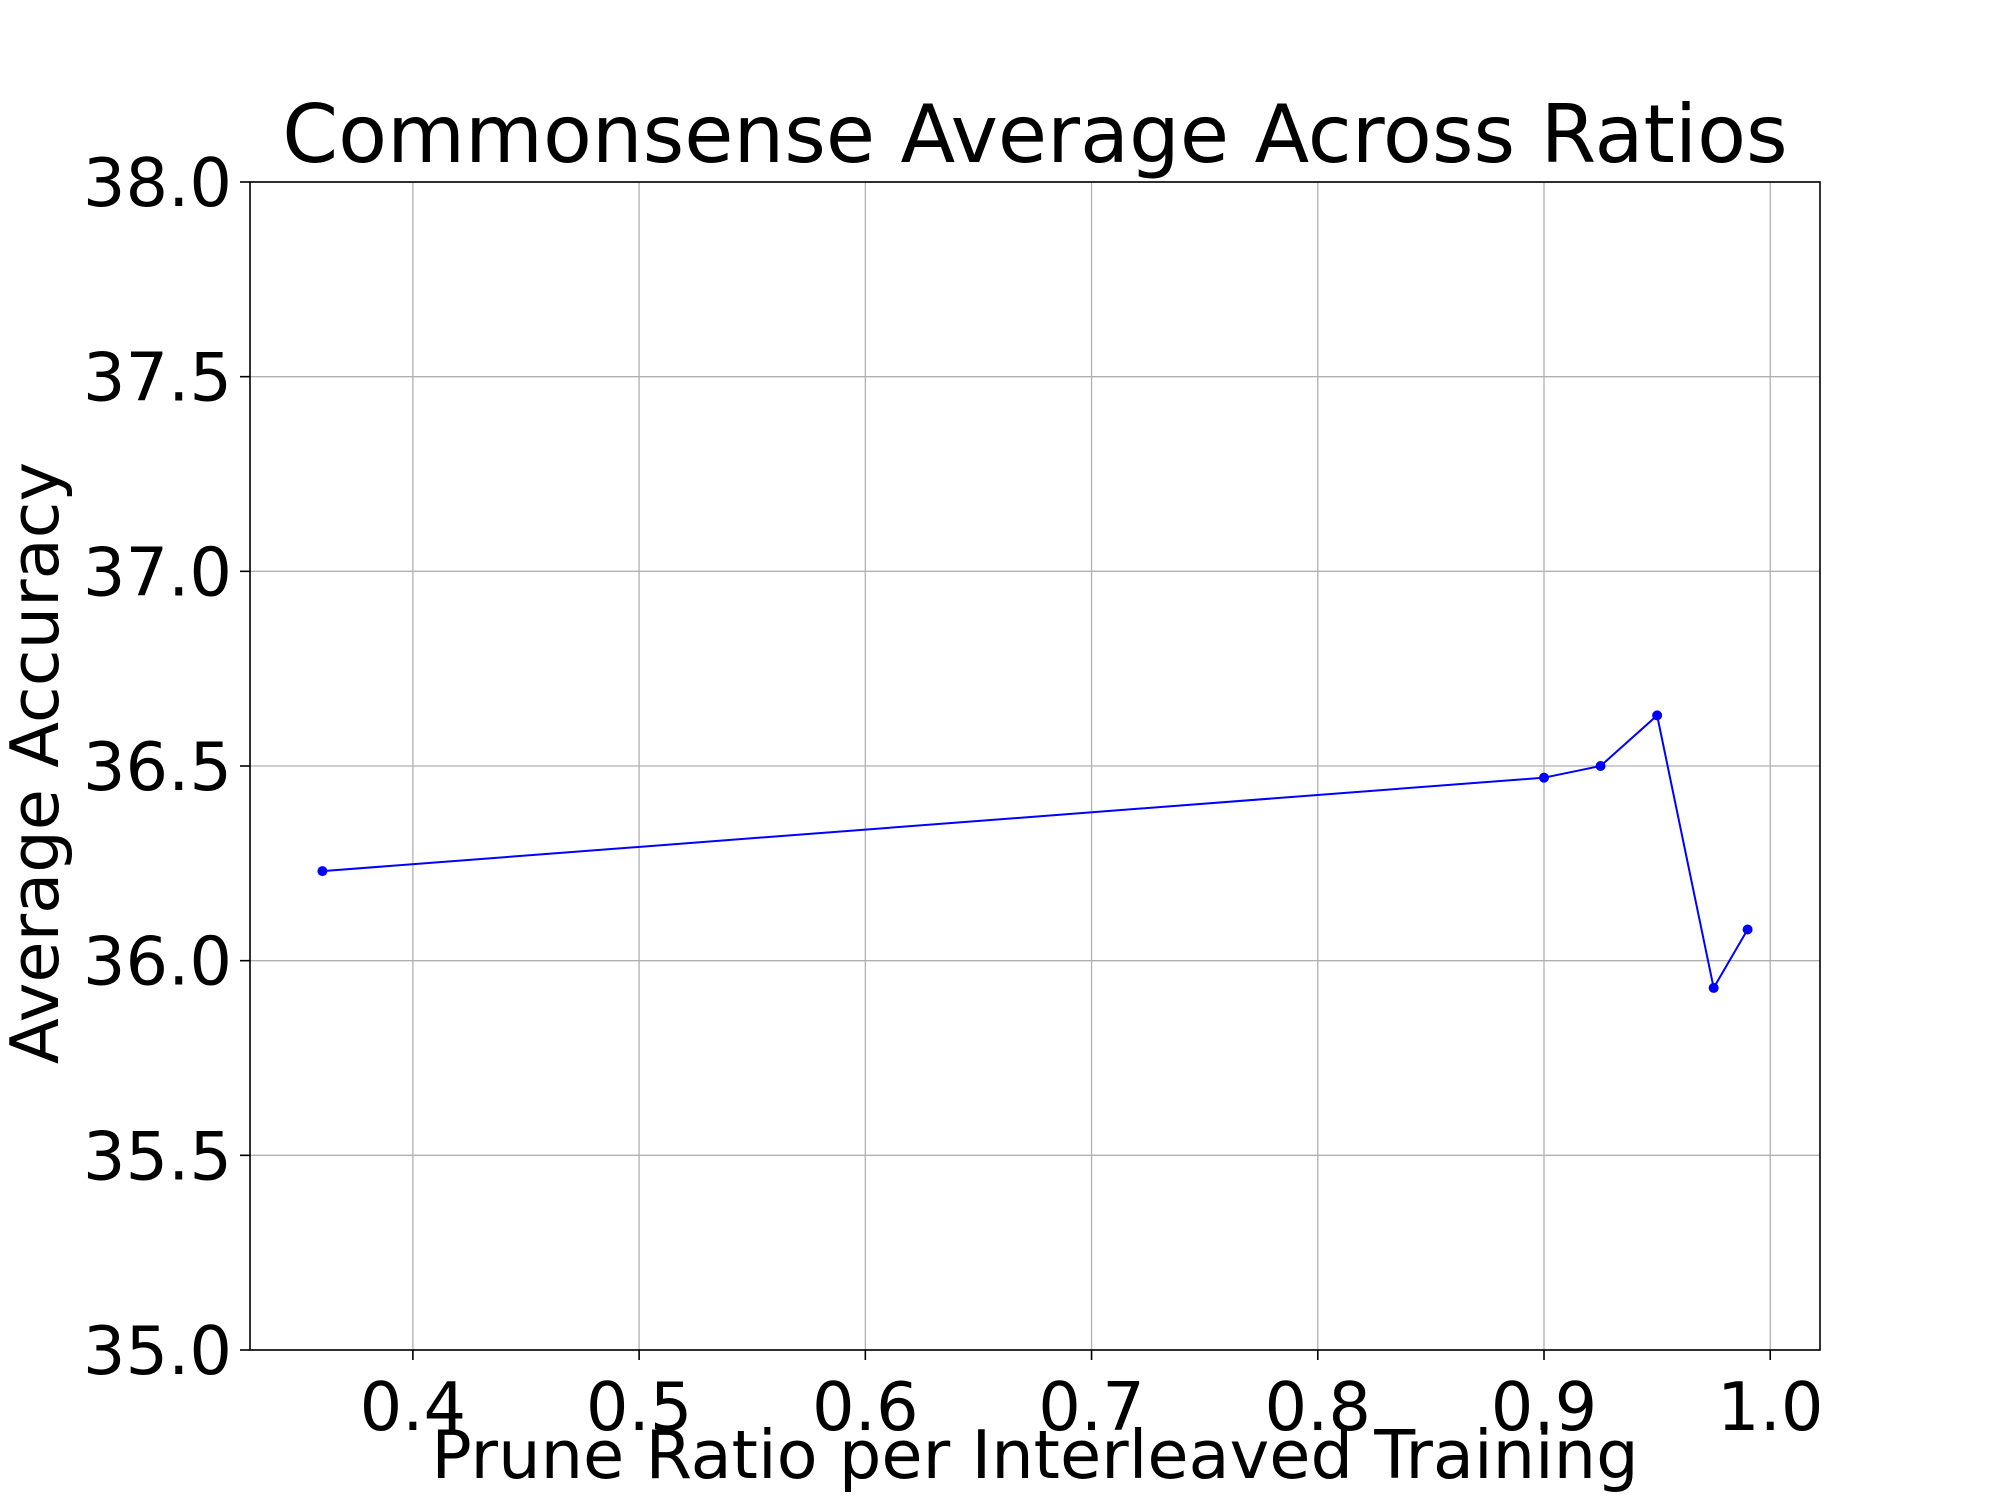  Describe the element at coordinates (157, 962) in the screenshot. I see `y-tick-label: 36.0` at that location.